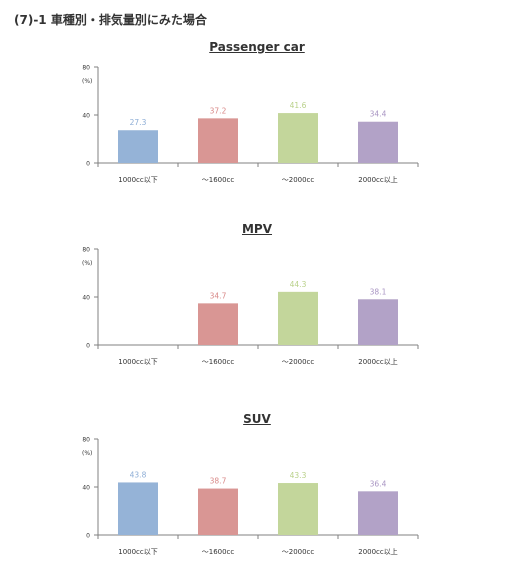 The height and width of the screenshot is (569, 514). What do you see at coordinates (378, 483) in the screenshot?
I see `data-label: 36.4` at bounding box center [378, 483].